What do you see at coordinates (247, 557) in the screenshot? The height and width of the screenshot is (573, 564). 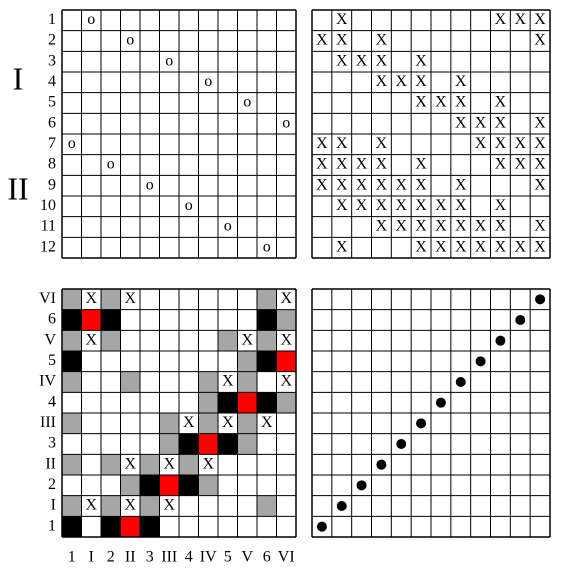 I see `col-label: V` at bounding box center [247, 557].